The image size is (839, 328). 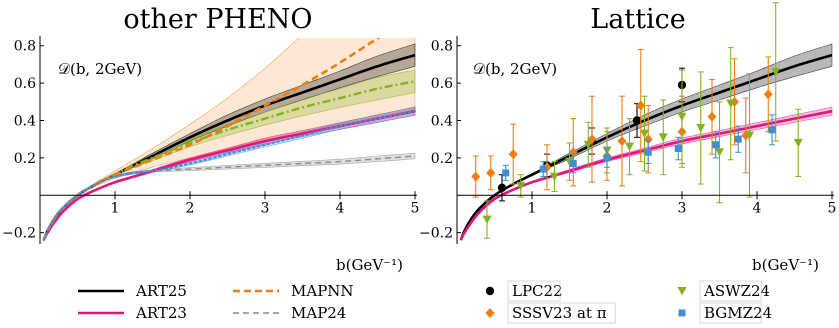 I want to click on legend: ART25 ART23 SV19 MAPNN MAP24 MAP22, so click(x=216, y=305).